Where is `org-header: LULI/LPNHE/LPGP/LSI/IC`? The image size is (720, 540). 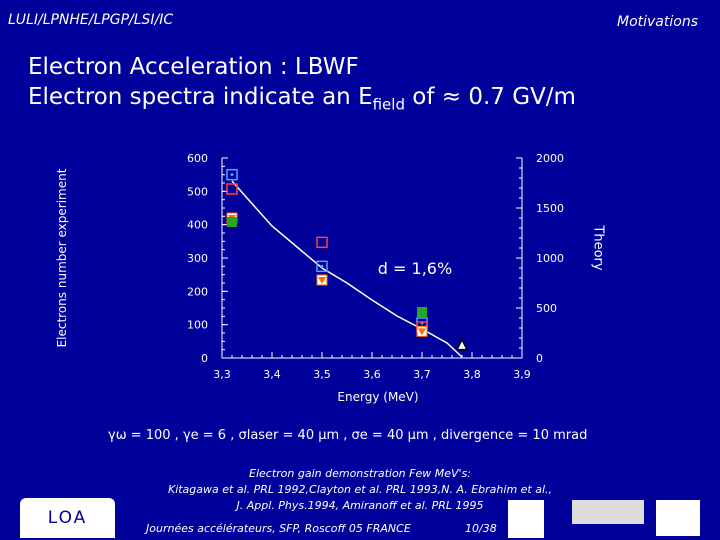
org-header: LULI/LPNHE/LPGP/LSI/IC is located at coordinates (91, 20).